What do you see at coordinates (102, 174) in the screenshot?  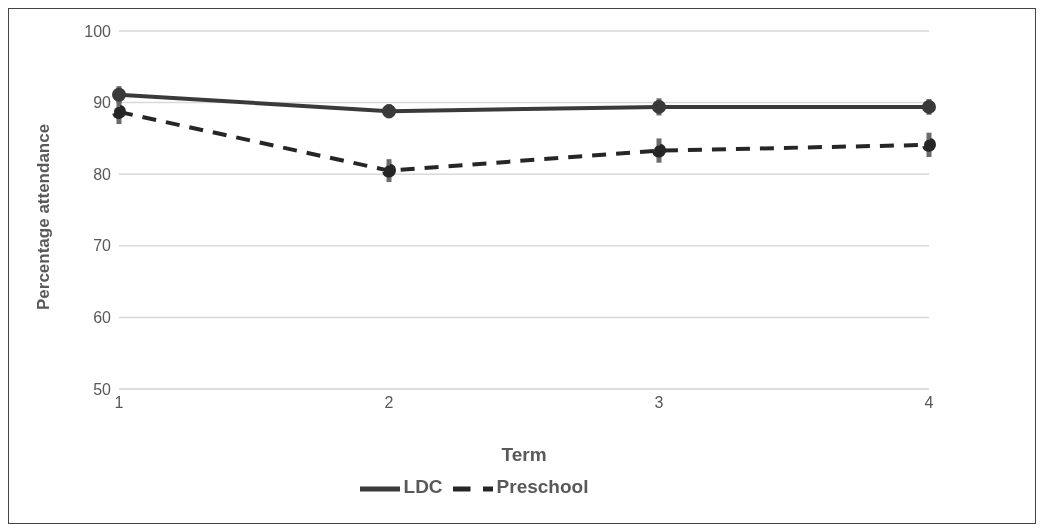 I see `y-tick-label: 80` at bounding box center [102, 174].